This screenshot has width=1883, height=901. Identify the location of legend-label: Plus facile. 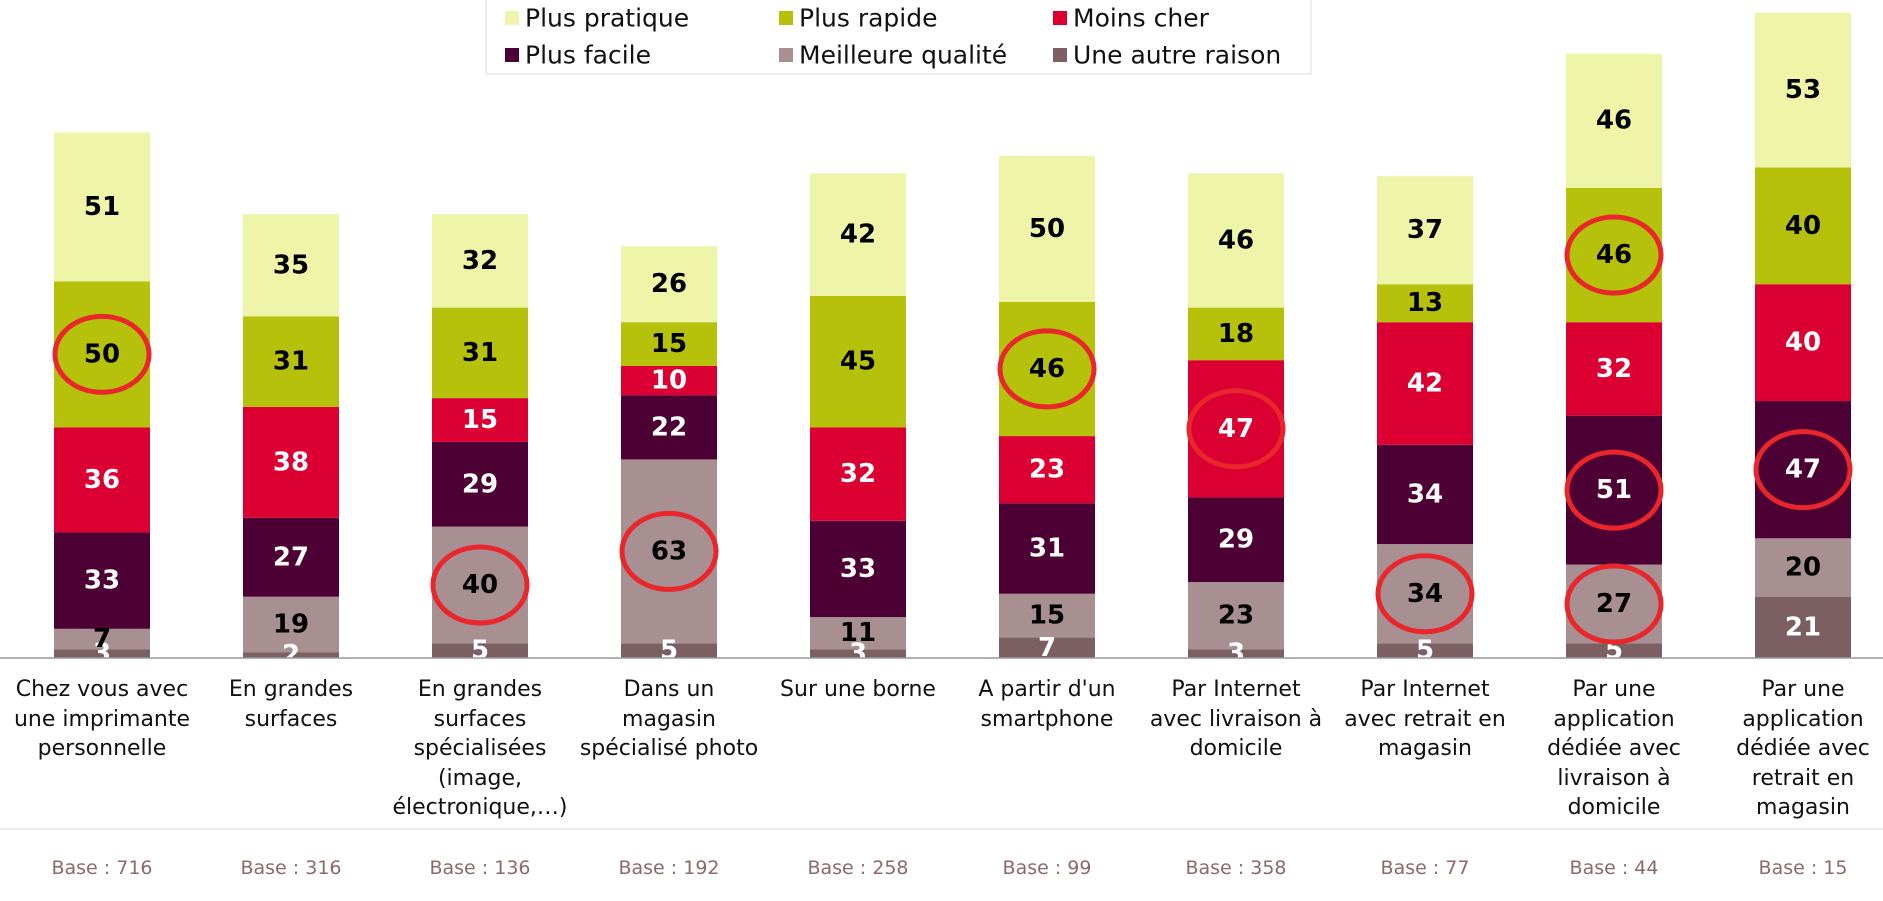
(588, 55).